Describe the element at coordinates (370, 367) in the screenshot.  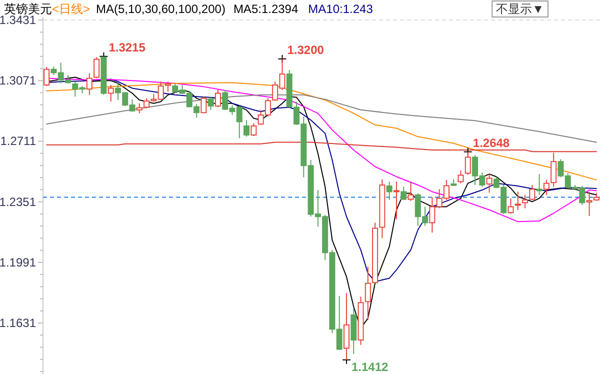
I see `annotation: 1.1412` at that location.